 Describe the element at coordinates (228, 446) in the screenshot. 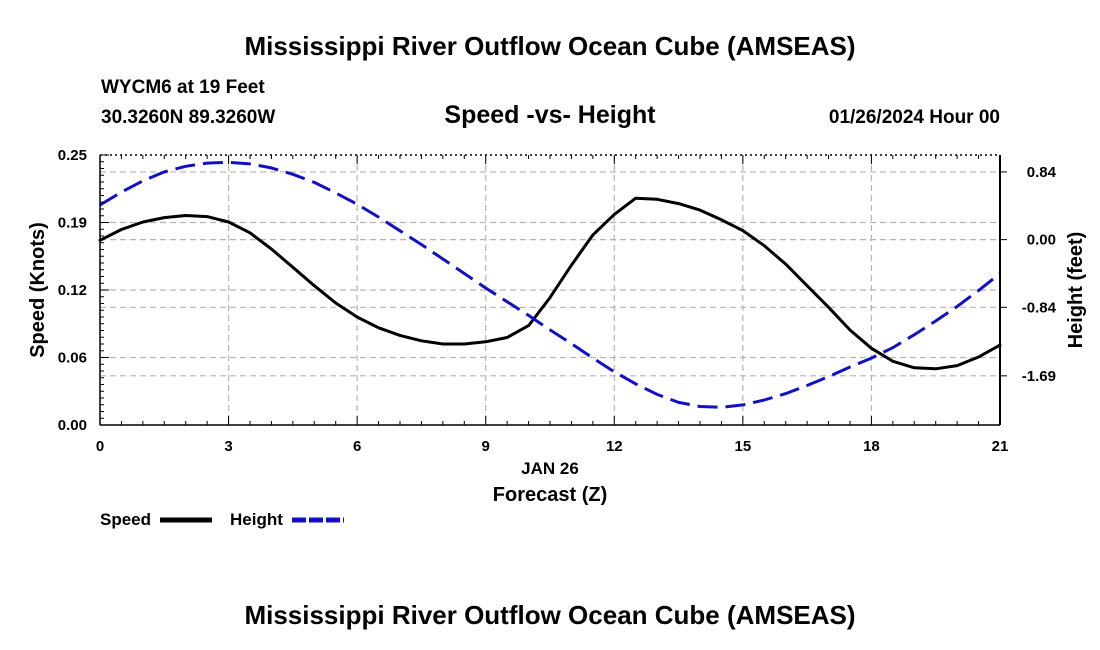

I see `x-tick-label-3: 3` at that location.